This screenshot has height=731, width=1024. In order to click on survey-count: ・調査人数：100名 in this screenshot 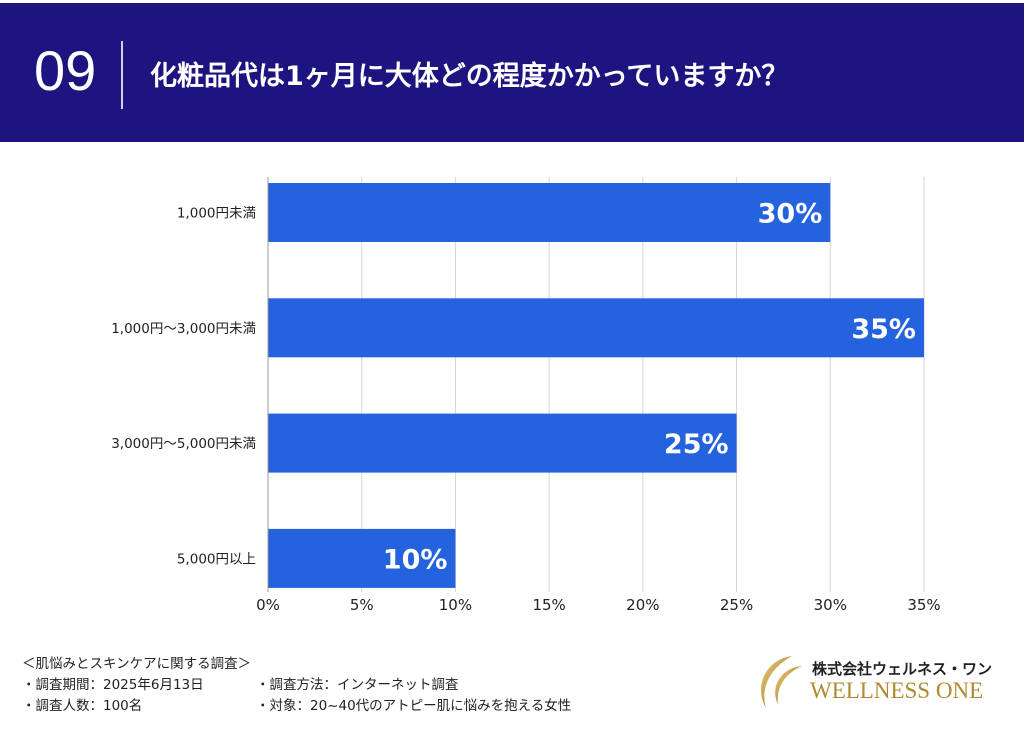, I will do `click(82, 706)`.